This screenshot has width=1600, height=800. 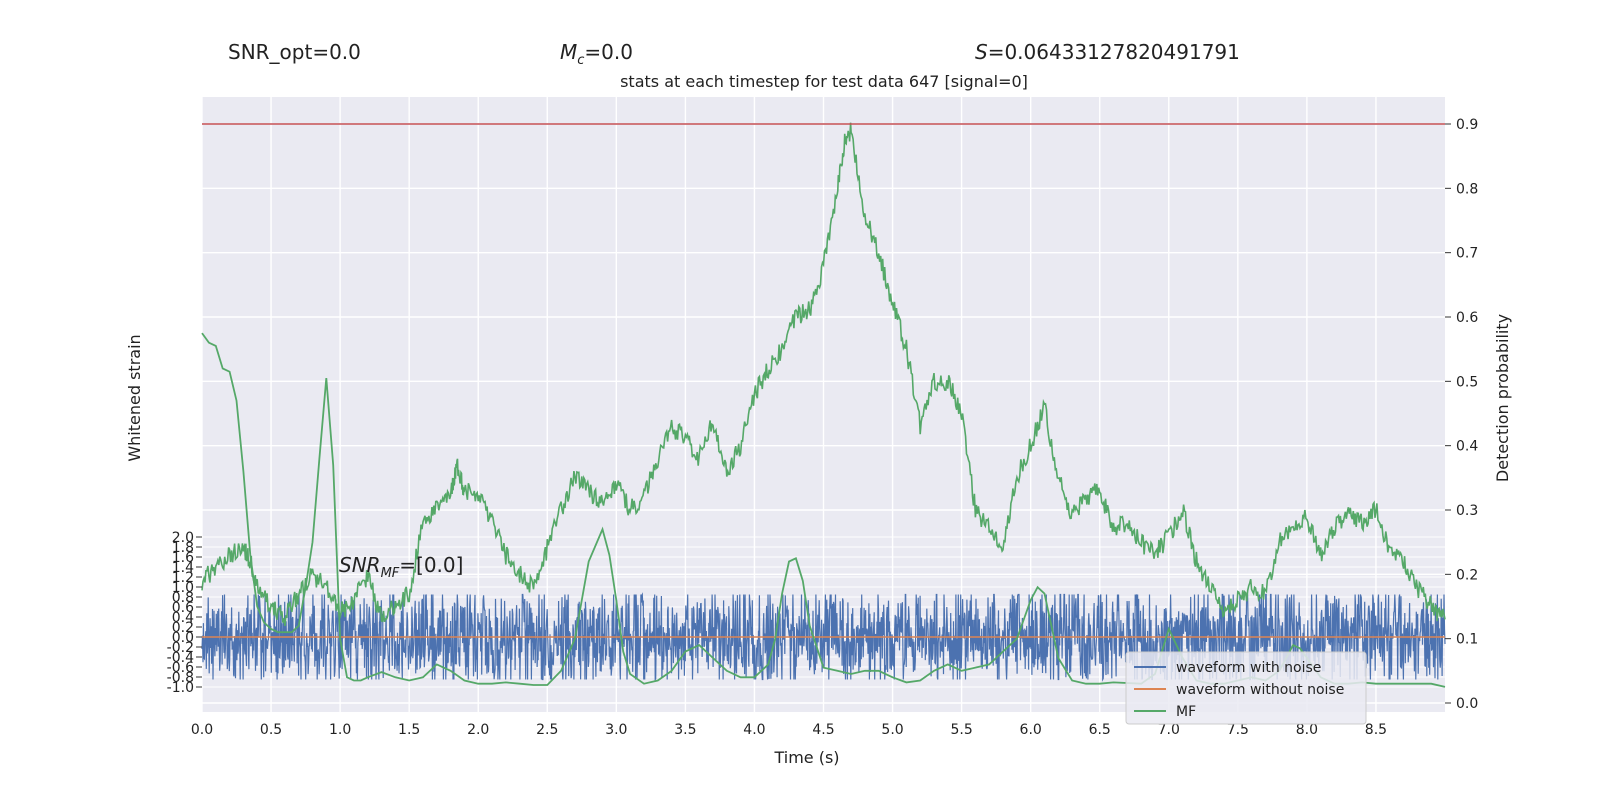 What do you see at coordinates (1467, 704) in the screenshot?
I see `right-tick-label: 0.0` at bounding box center [1467, 704].